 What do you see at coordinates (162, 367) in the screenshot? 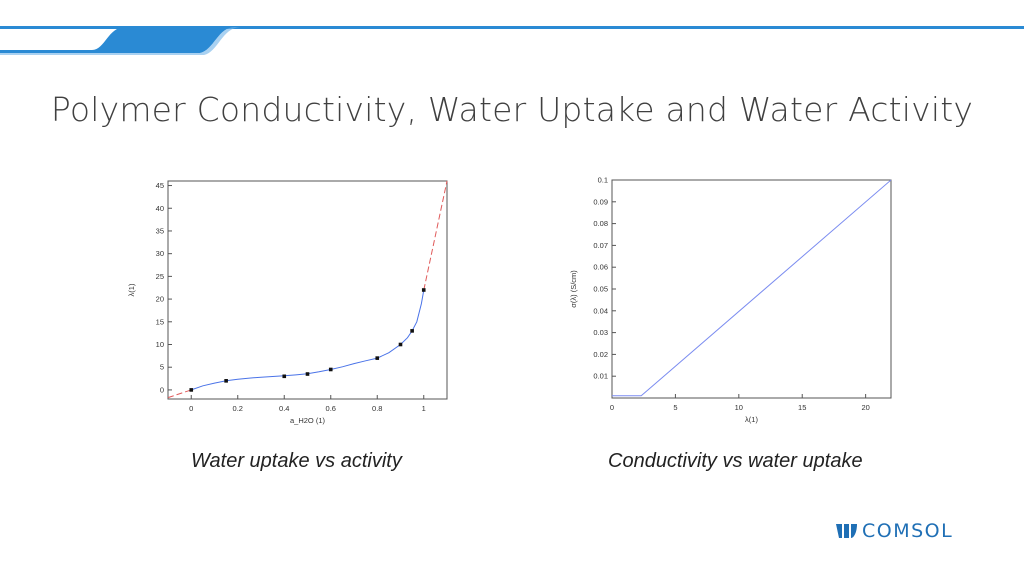
I see `y-tick-label: 5` at bounding box center [162, 367].